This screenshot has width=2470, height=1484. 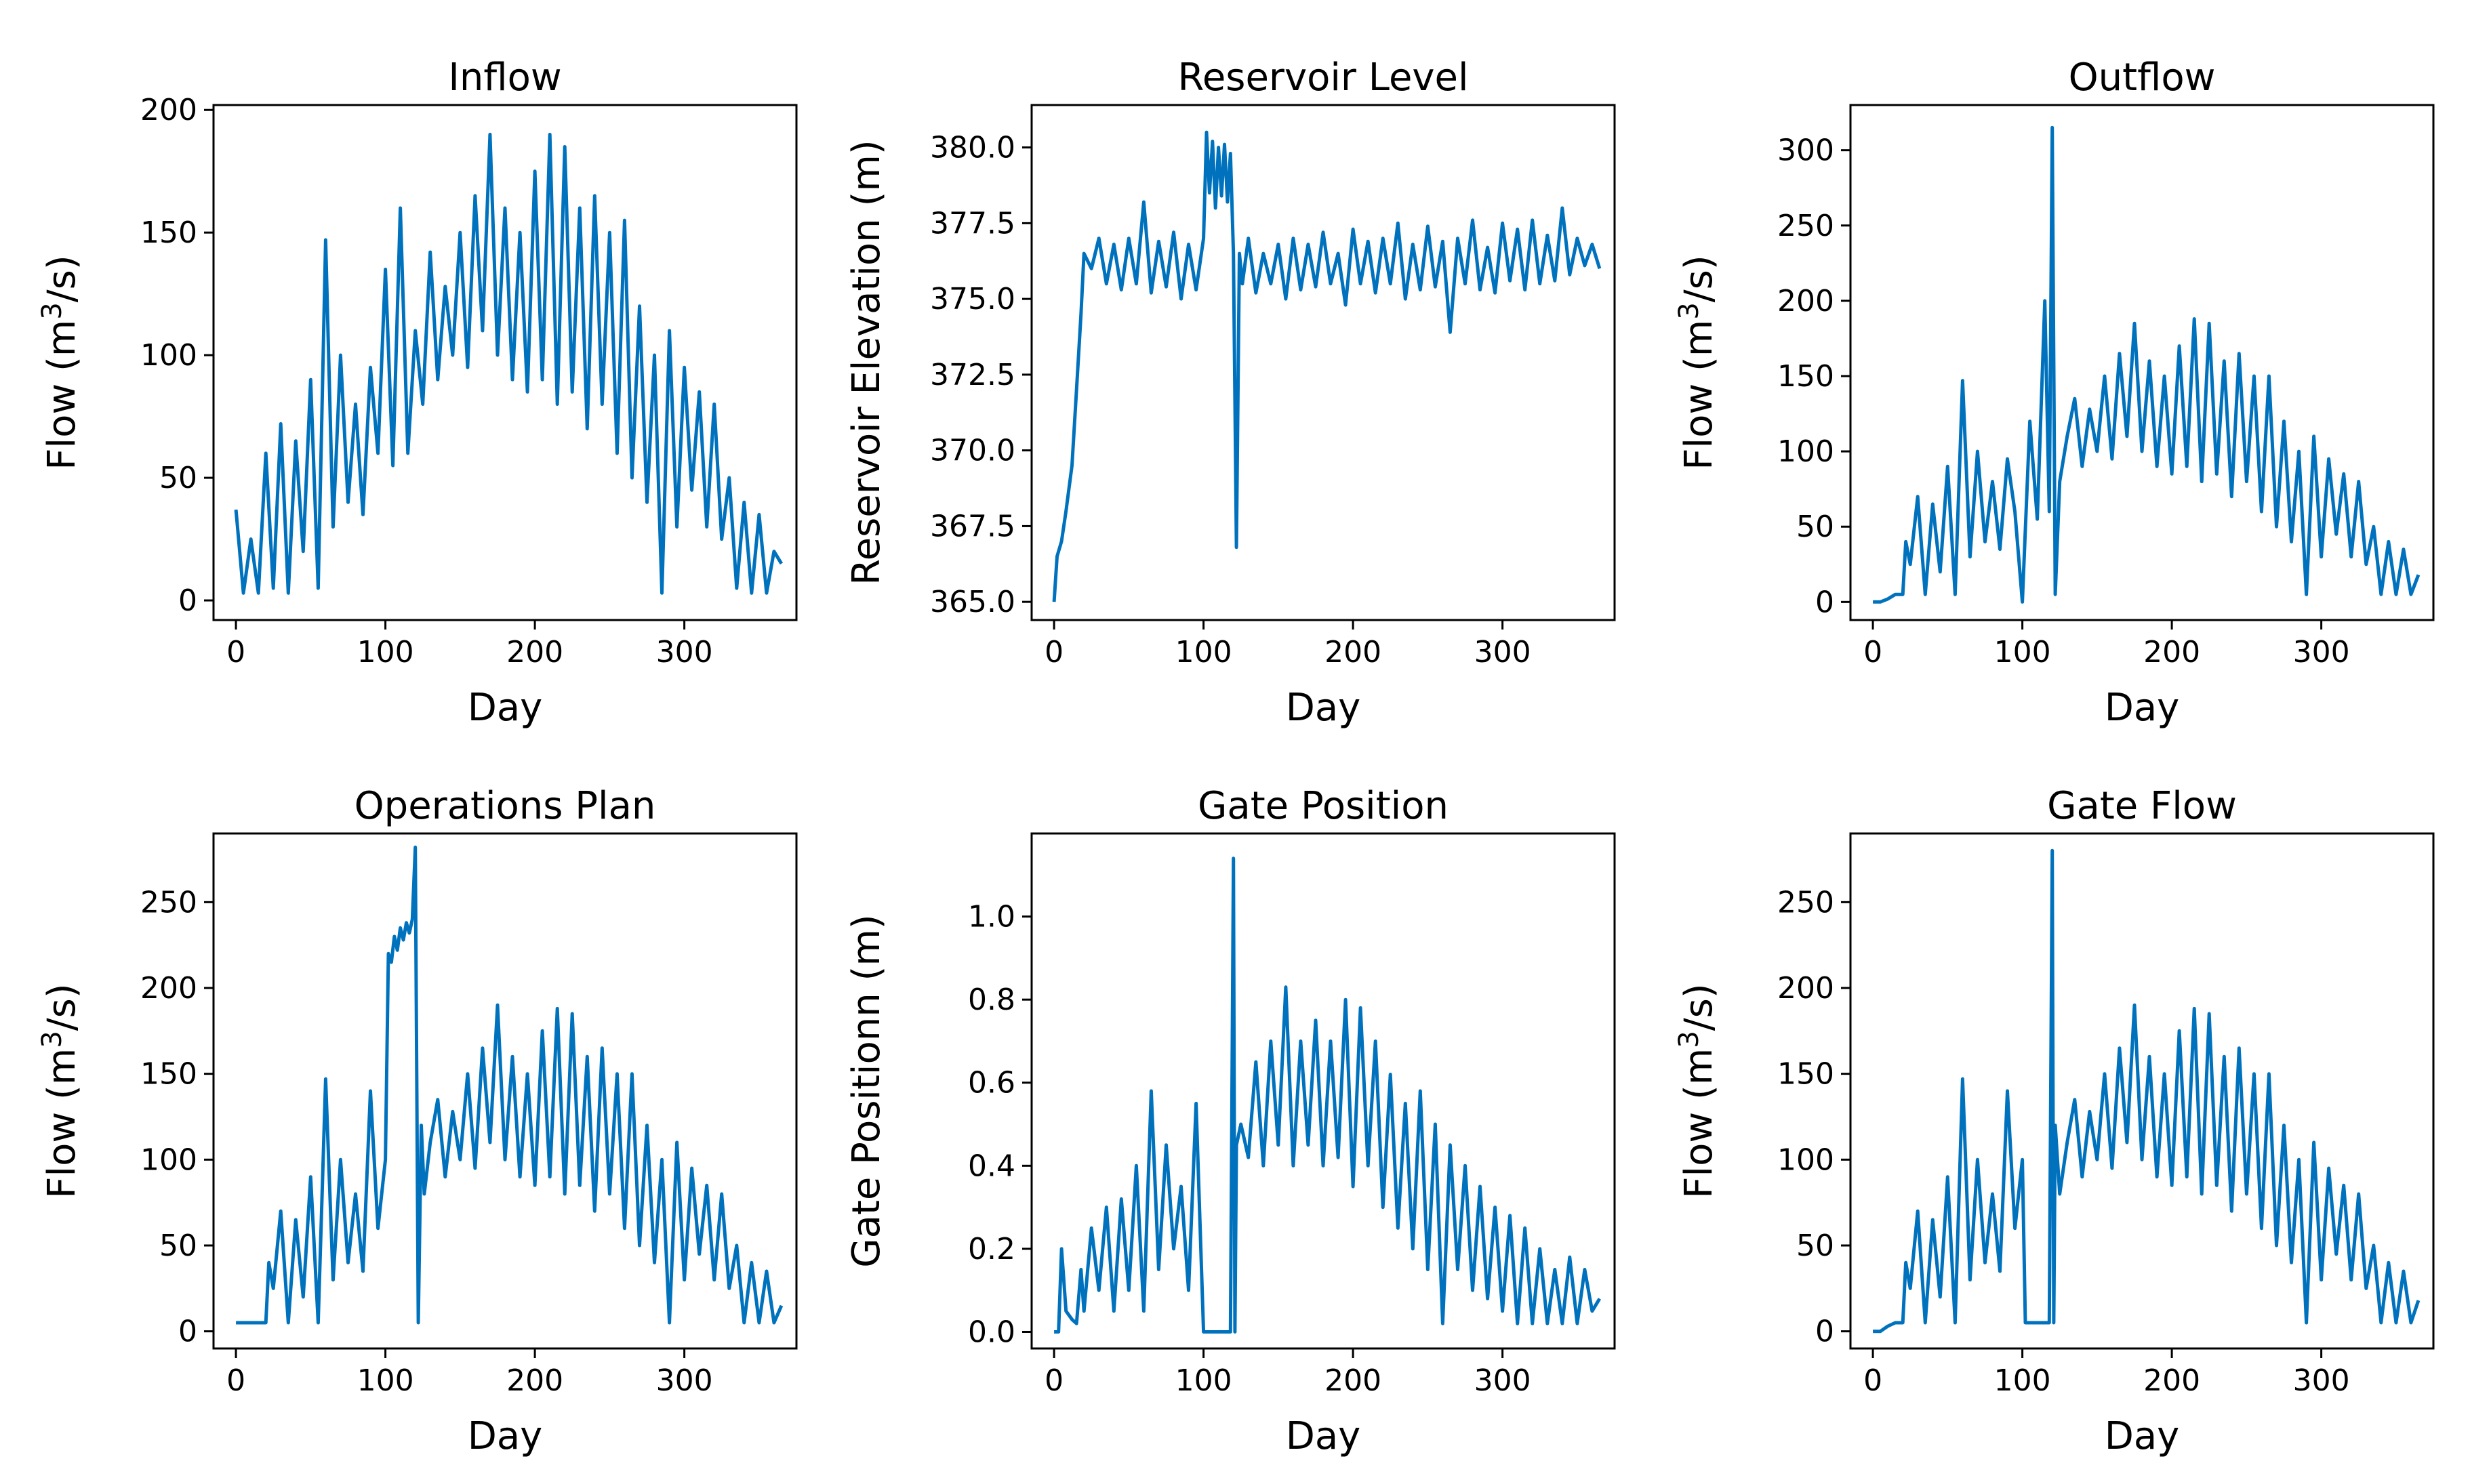 I want to click on subplot-title: Reservoir Level, so click(x=1322, y=78).